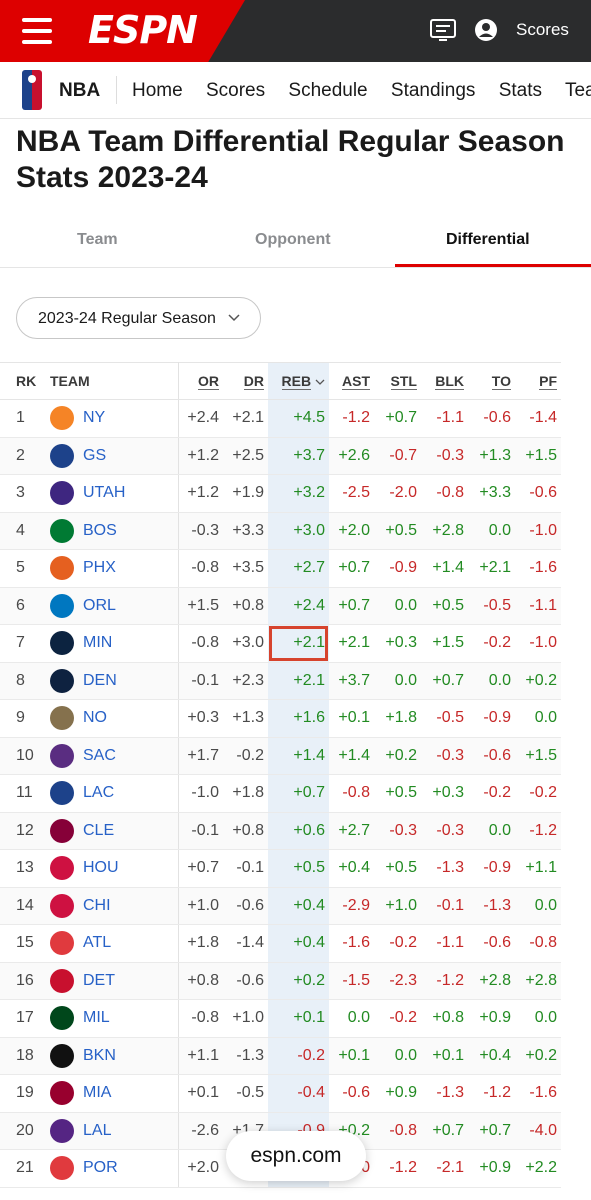  What do you see at coordinates (97, 943) in the screenshot?
I see `team-link: ATL` at bounding box center [97, 943].